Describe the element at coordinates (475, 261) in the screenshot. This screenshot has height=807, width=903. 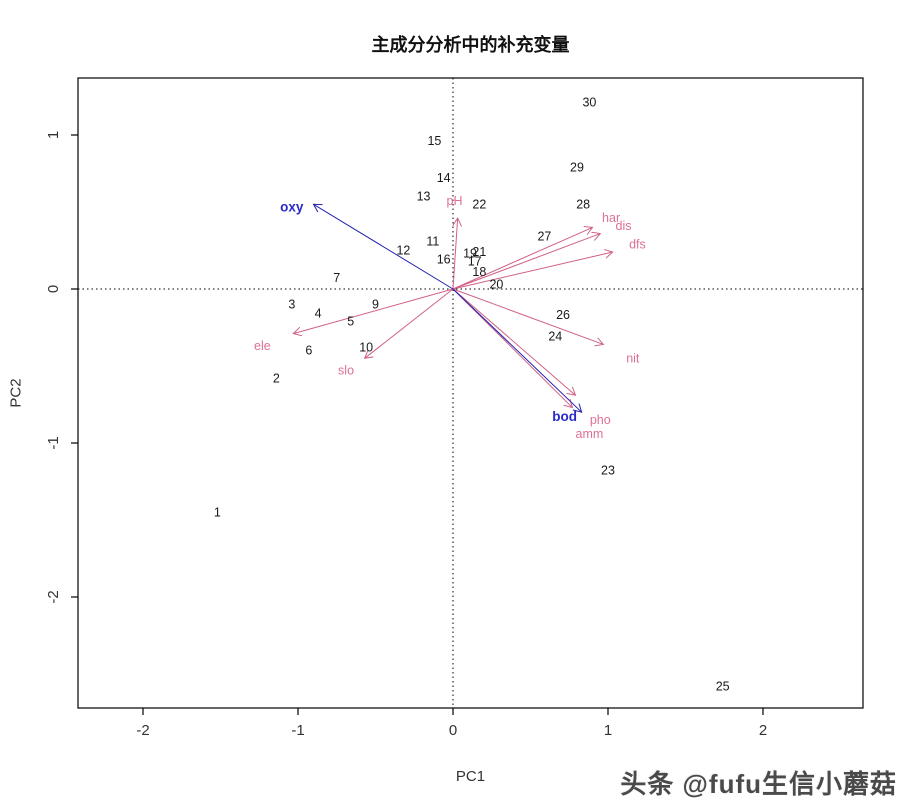
I see `site-point-17: 17` at that location.